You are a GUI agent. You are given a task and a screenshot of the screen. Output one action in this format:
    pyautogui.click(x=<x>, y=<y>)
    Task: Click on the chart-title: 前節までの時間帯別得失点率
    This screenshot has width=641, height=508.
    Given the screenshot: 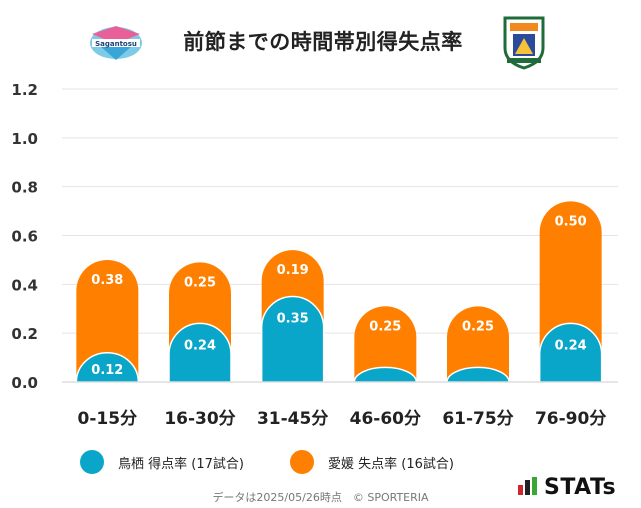 What is the action you would take?
    pyautogui.click(x=323, y=42)
    